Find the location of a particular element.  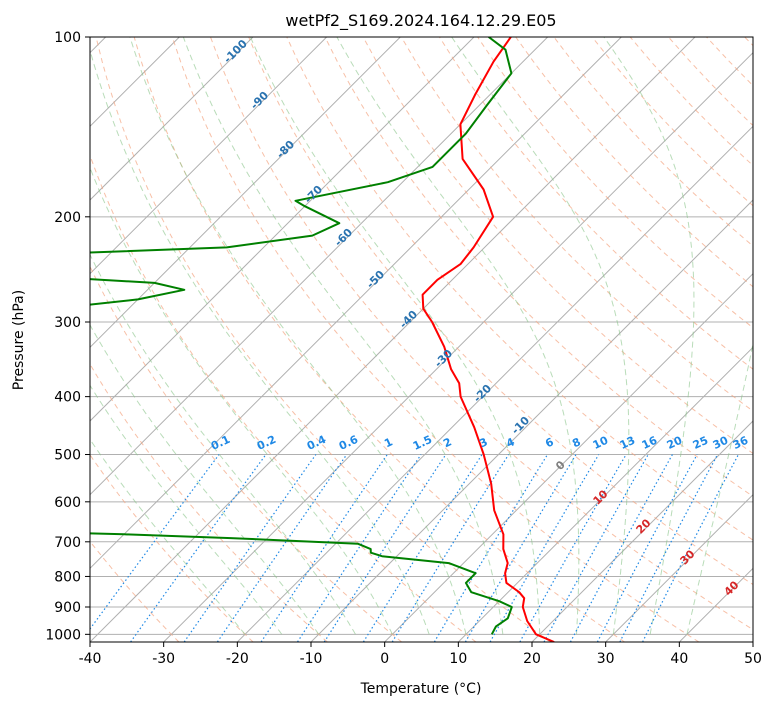

mixing-ratio-label: 36 is located at coordinates (741, 443).